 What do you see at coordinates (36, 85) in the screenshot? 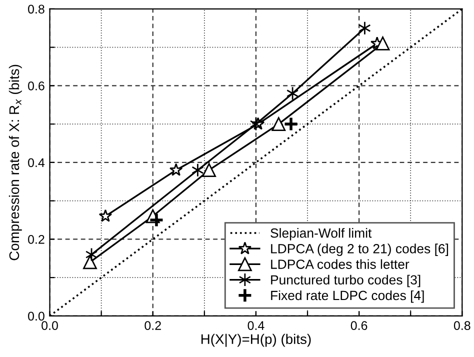
I see `y-tick-label: 0.6` at bounding box center [36, 85].